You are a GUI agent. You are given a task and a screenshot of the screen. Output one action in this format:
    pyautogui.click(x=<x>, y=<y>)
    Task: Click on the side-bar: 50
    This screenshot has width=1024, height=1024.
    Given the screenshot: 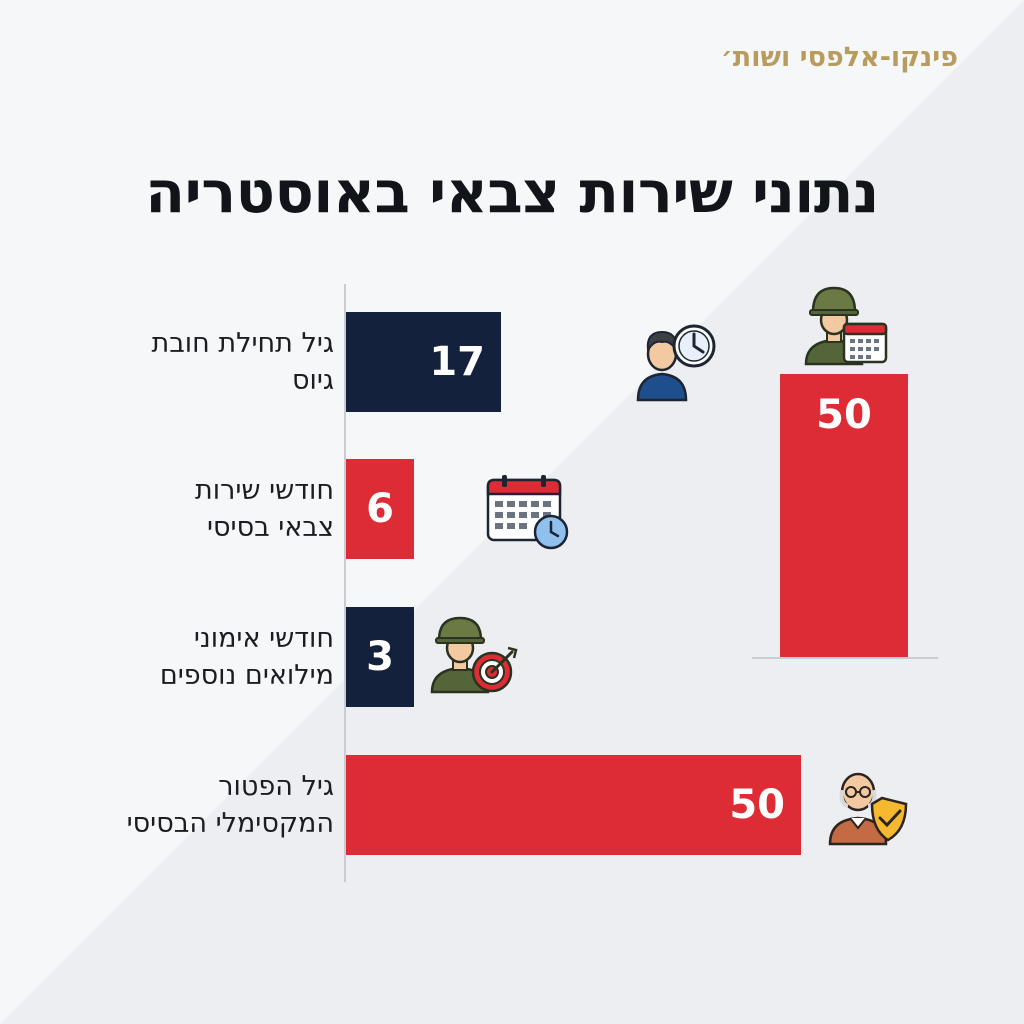 What is the action you would take?
    pyautogui.click(x=844, y=516)
    